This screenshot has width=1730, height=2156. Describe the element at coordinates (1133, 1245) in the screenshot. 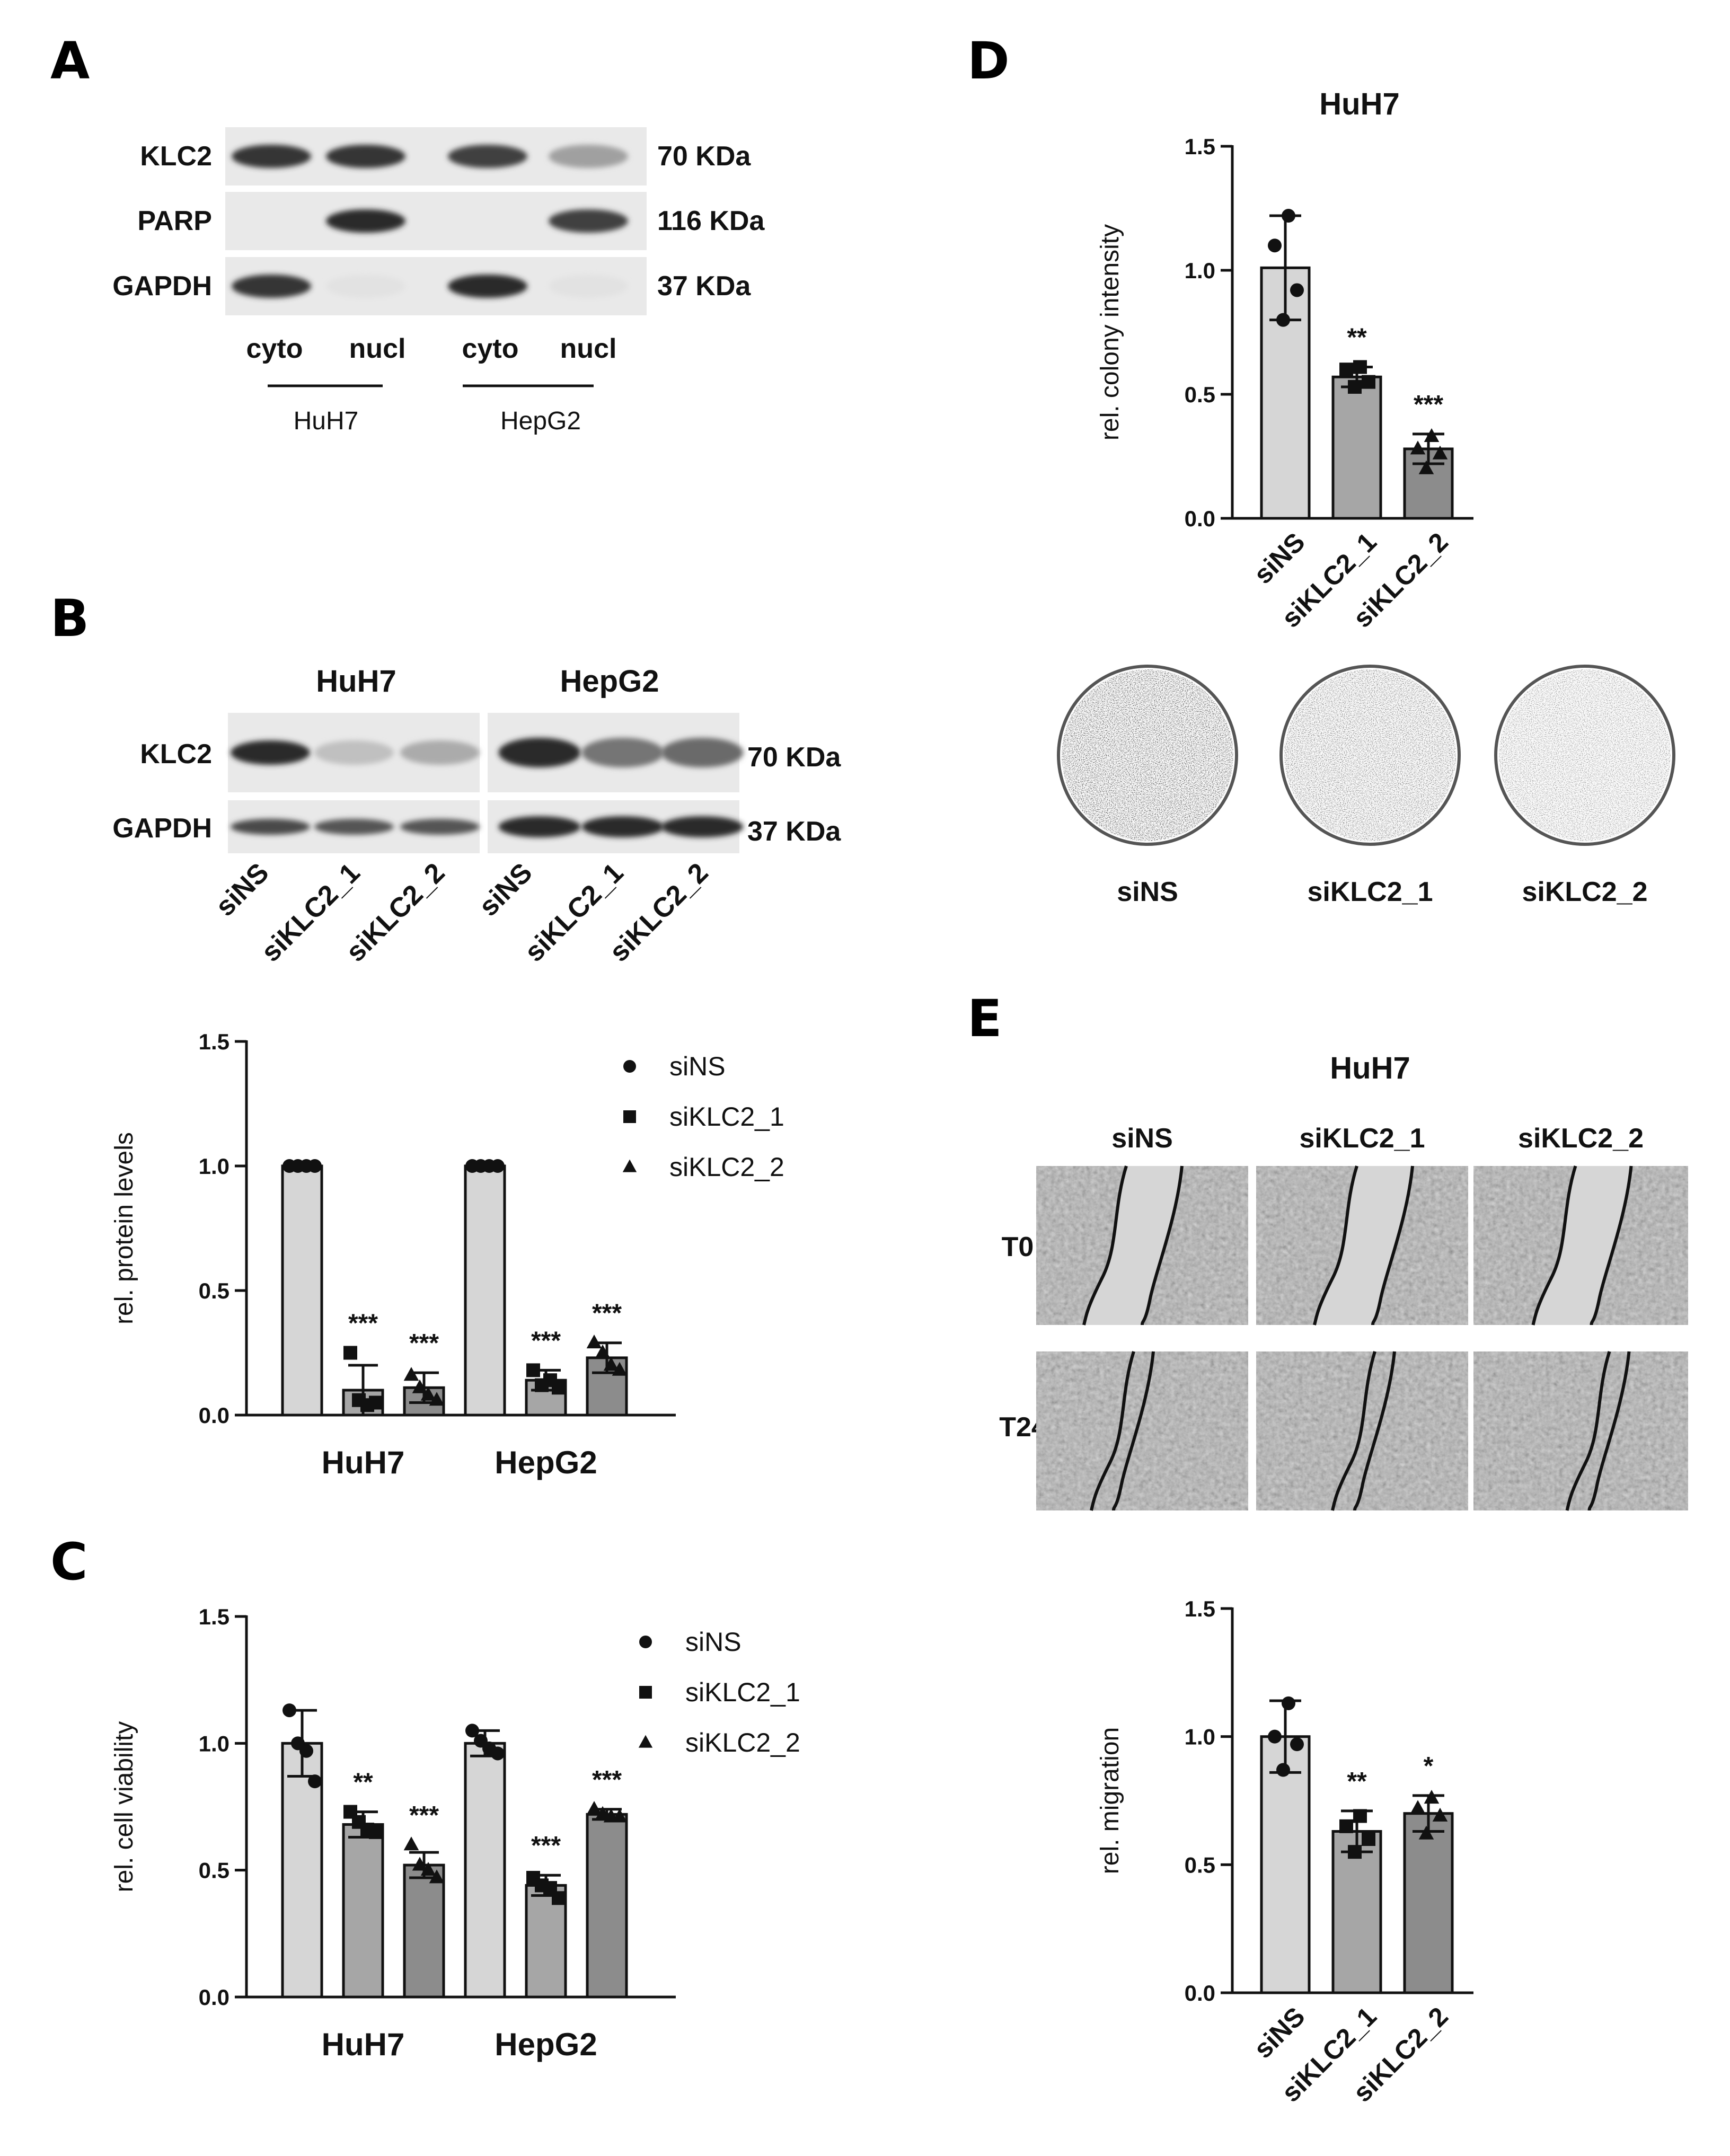

I see `scratch-gap` at that location.